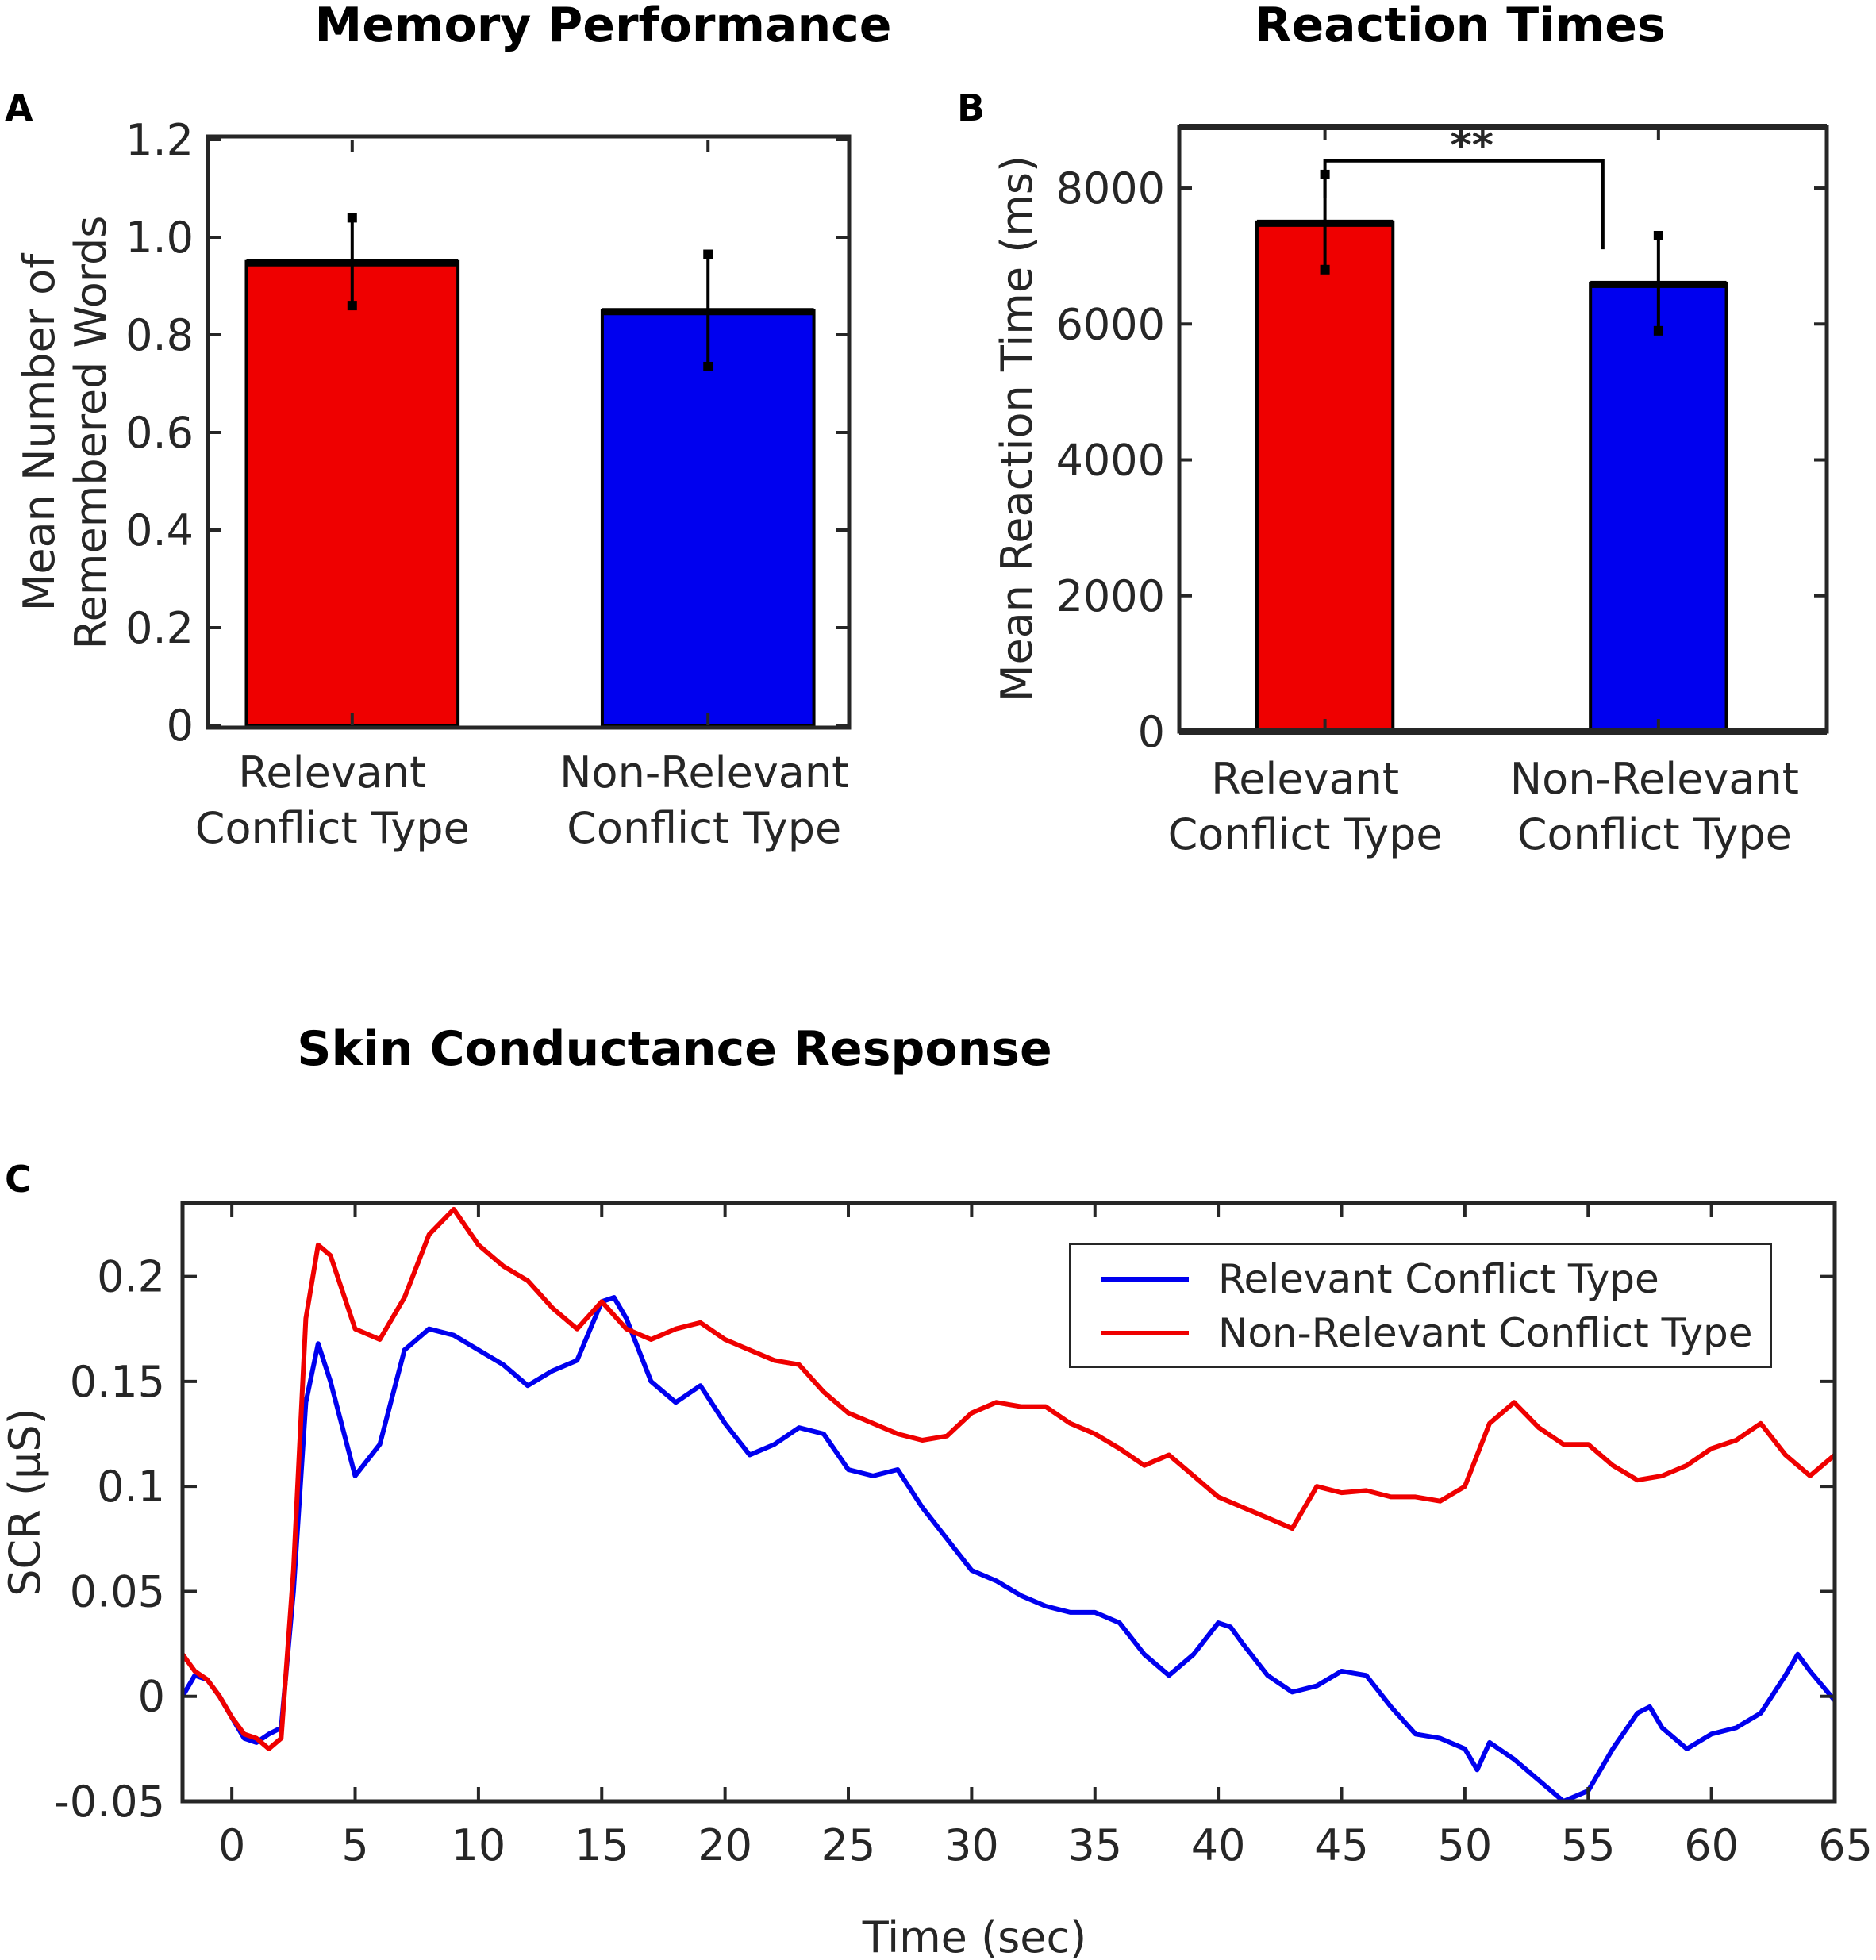 The height and width of the screenshot is (1960, 1876). I want to click on x-tick-label: 5, so click(354, 1845).